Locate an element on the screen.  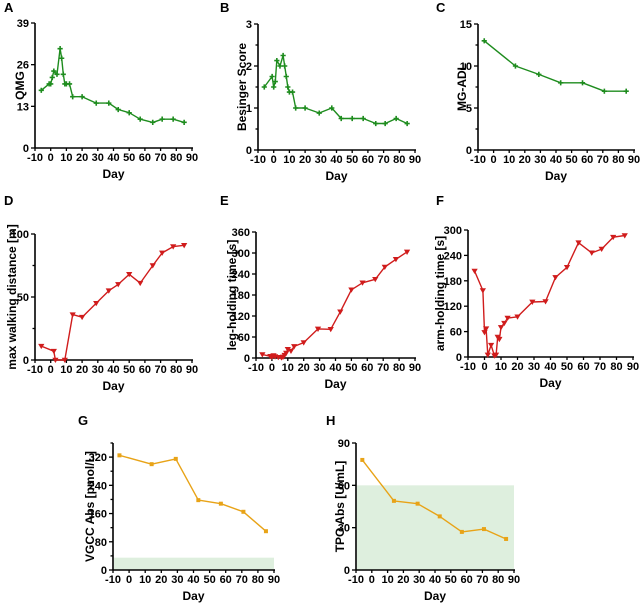
y-tick-label: 120 is located at coordinates (453, 307).